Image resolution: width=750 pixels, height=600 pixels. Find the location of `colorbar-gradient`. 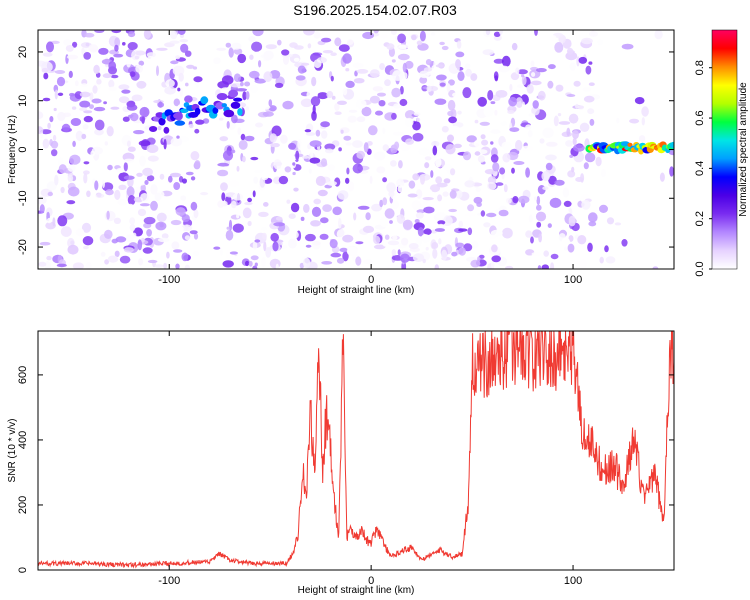

colorbar-gradient is located at coordinates (724, 149).